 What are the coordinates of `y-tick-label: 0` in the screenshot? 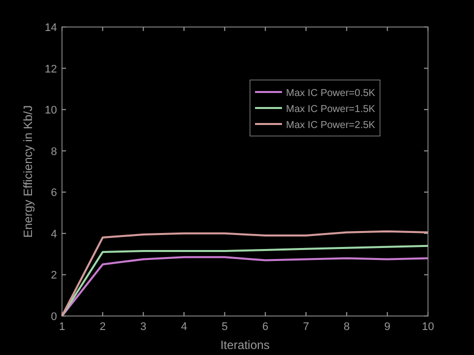 It's located at (53, 317).